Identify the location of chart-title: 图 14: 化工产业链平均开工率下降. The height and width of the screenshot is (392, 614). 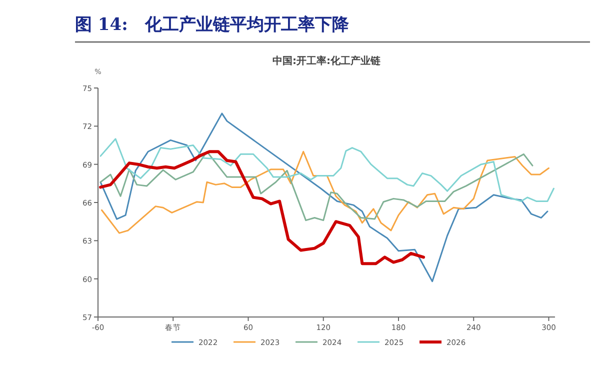
(212, 25).